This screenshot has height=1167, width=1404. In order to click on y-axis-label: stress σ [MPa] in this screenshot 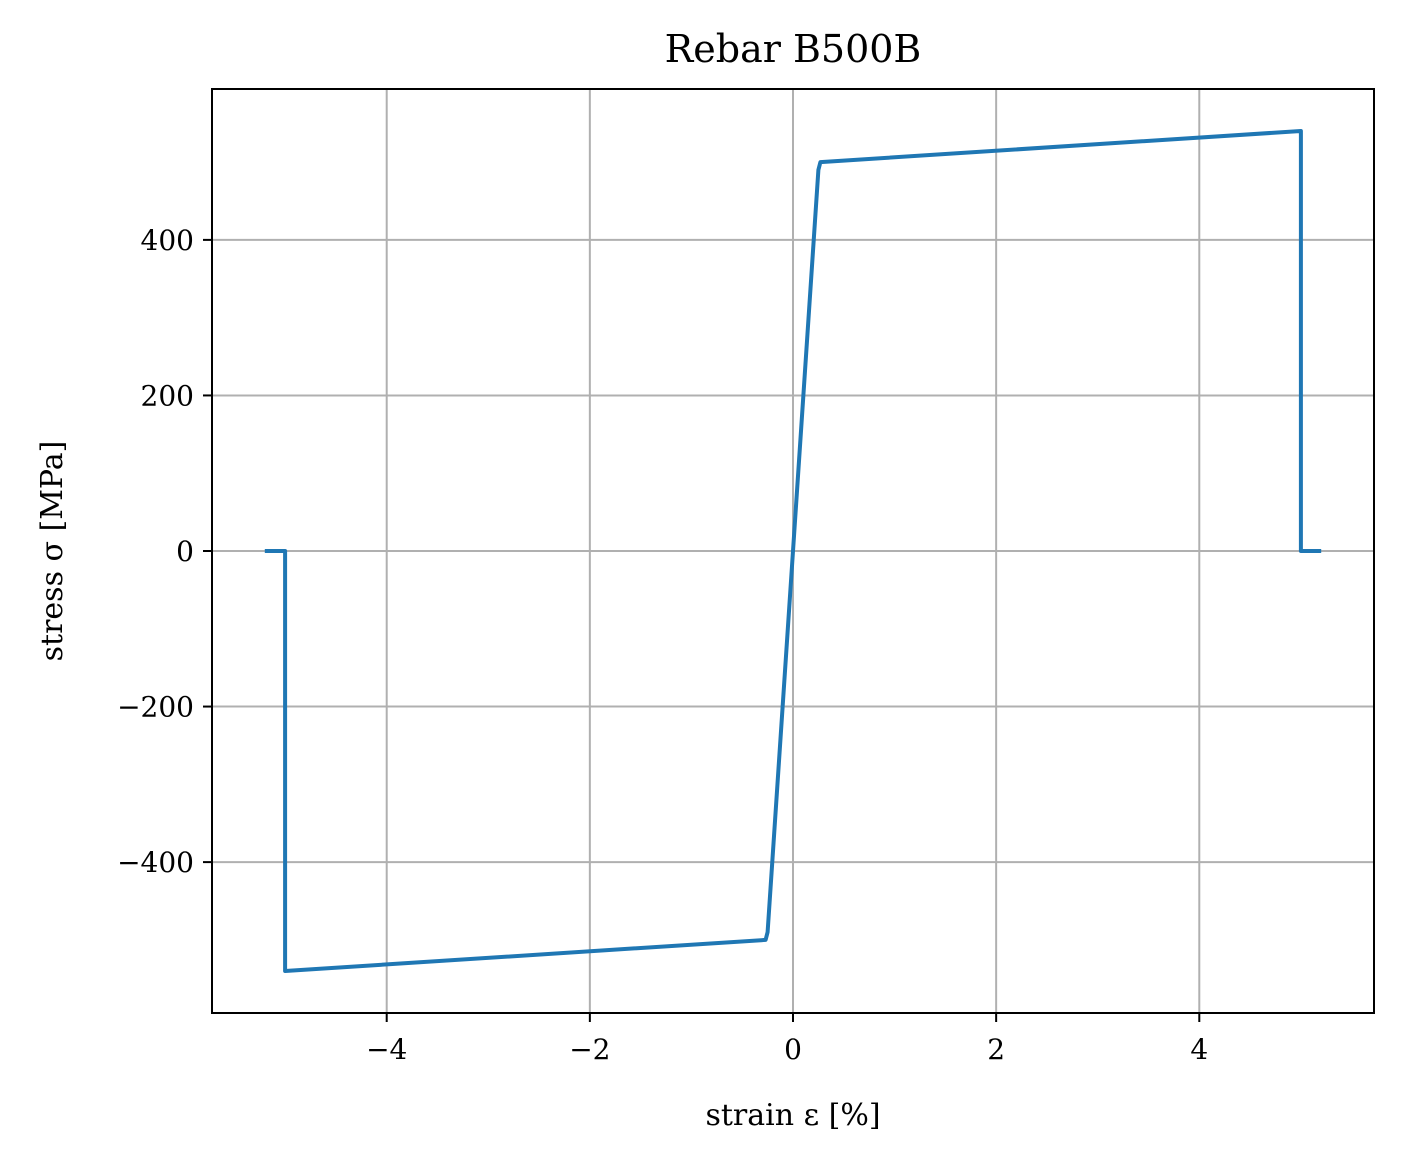, I will do `click(52, 551)`.